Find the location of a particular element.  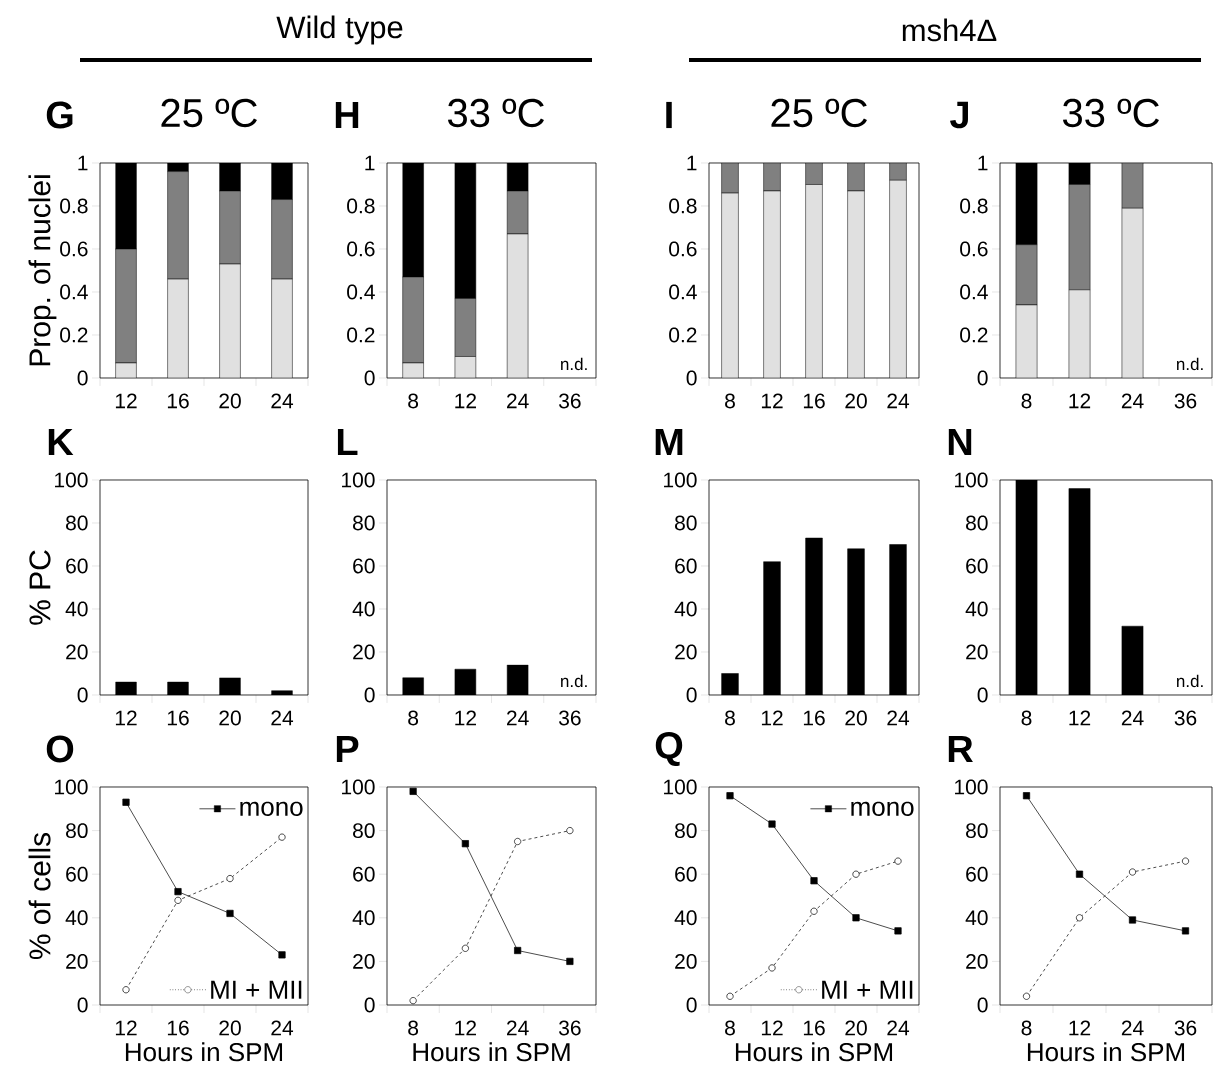

text: Q is located at coordinates (669, 749).